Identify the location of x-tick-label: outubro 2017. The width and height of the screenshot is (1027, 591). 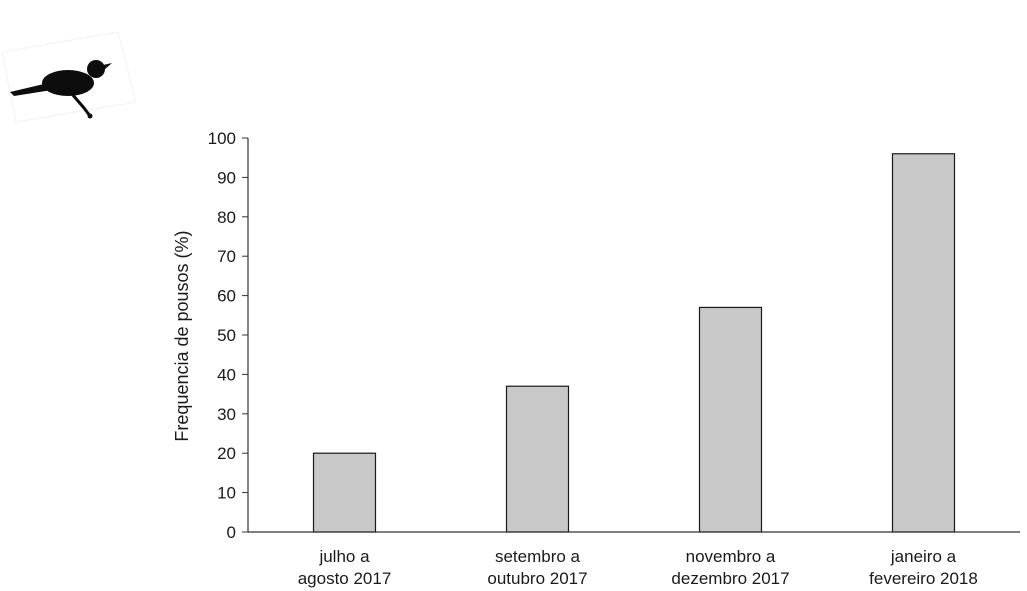
(537, 578).